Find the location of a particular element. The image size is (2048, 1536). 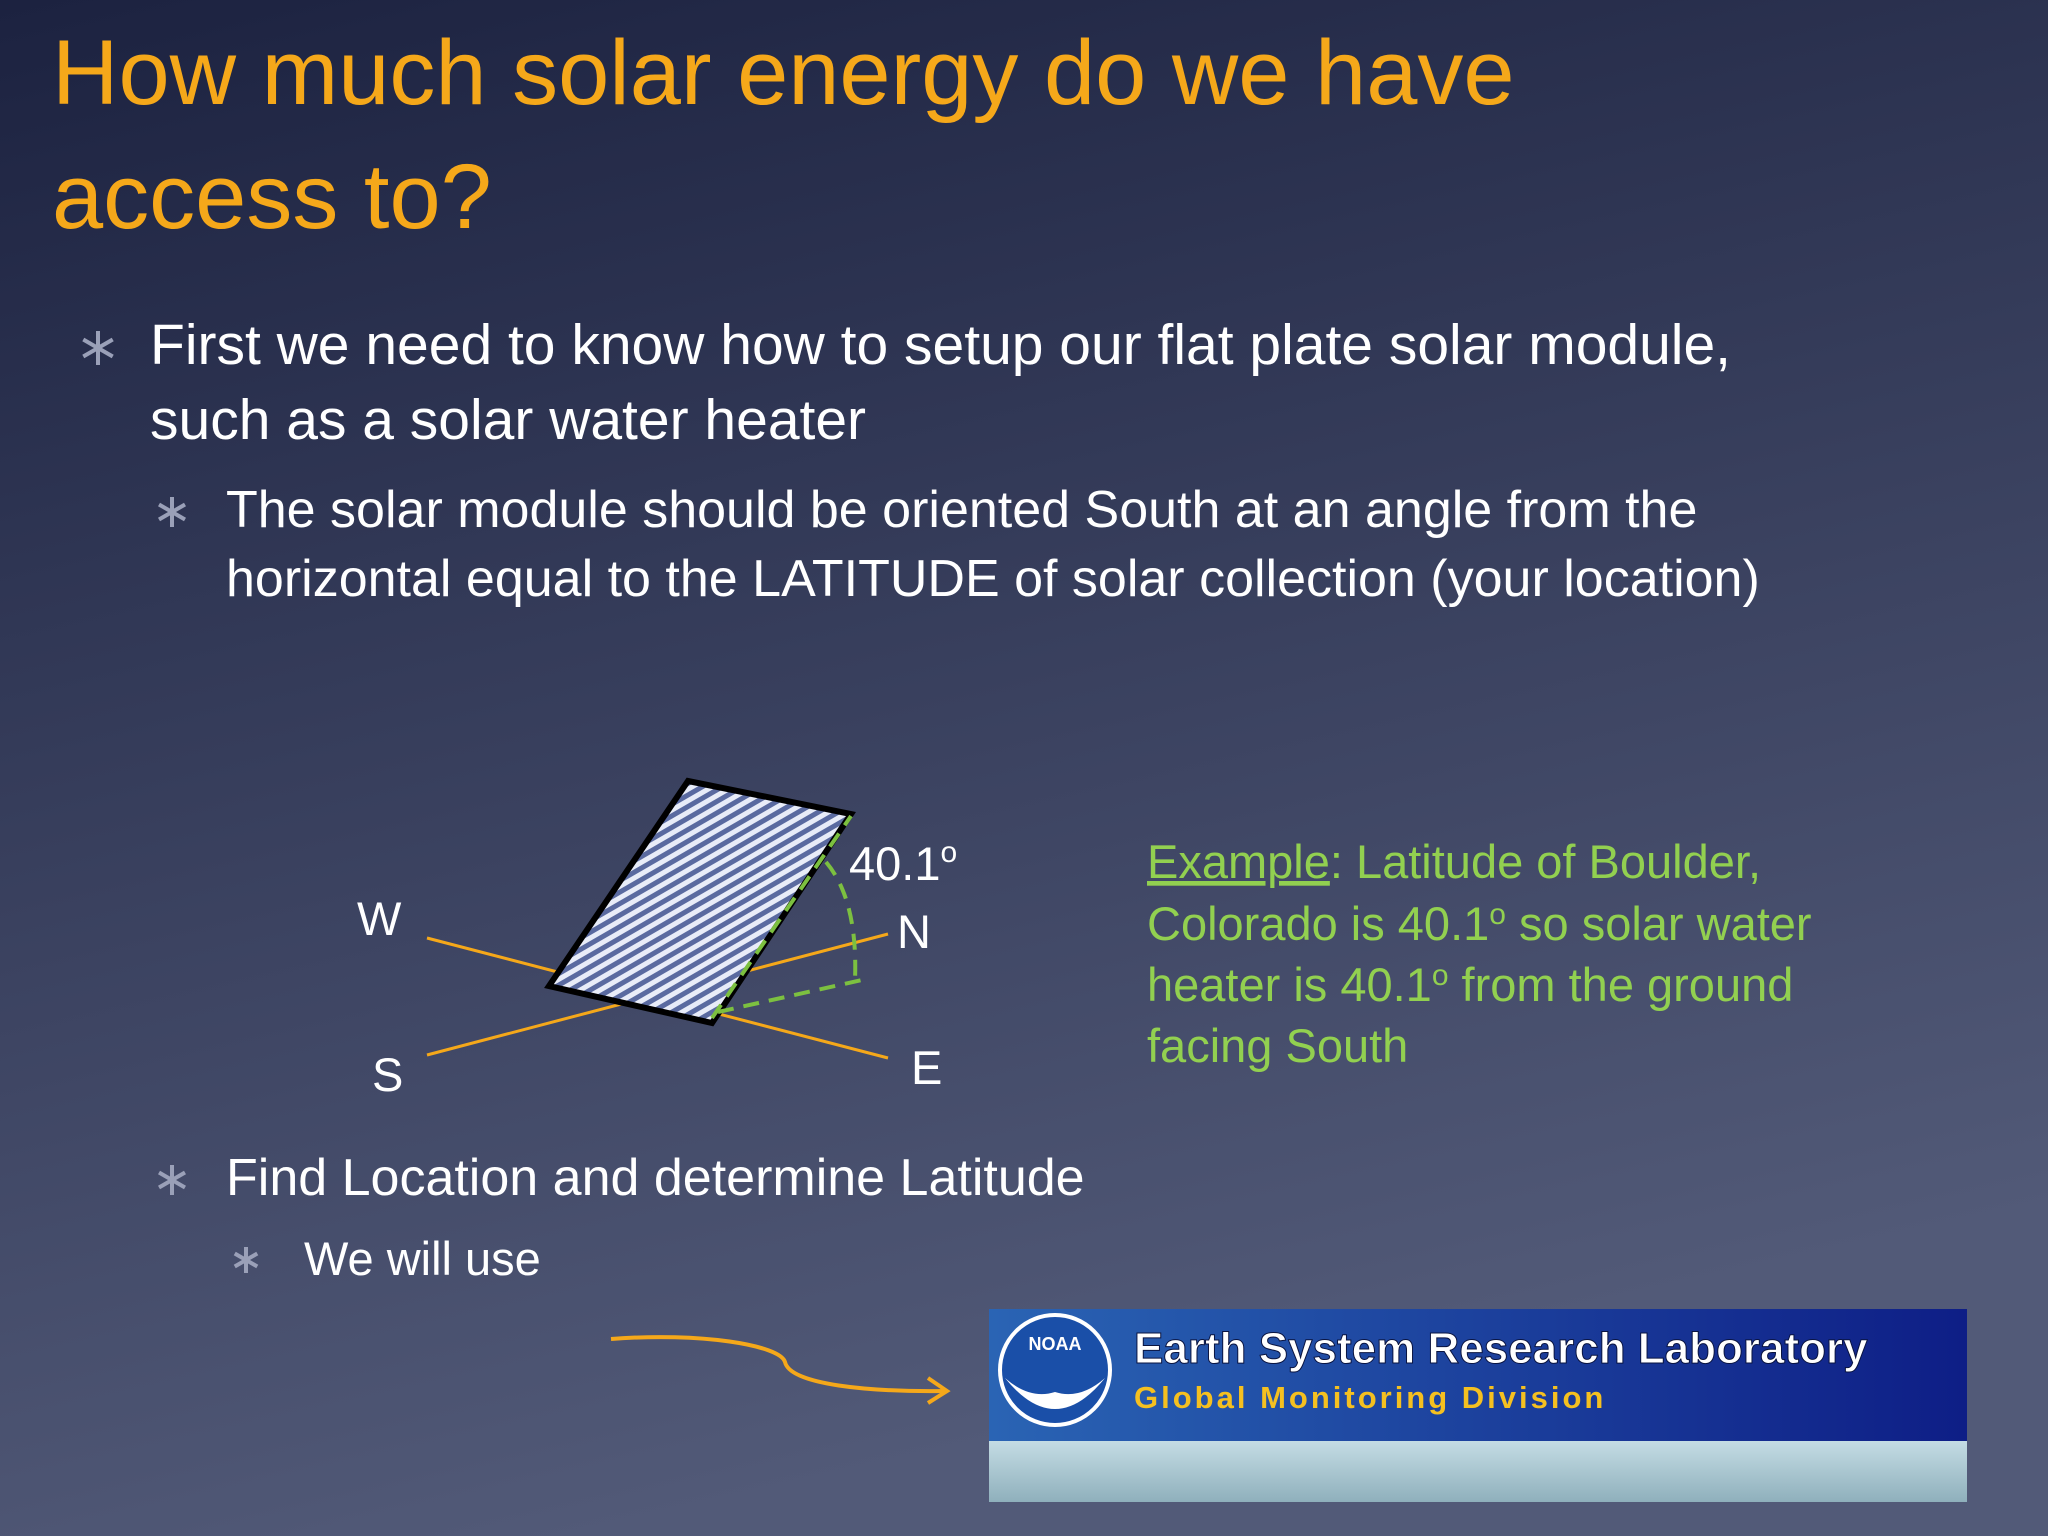

example-line: Colorado is 40.1o so solar water is located at coordinates (1479, 923).